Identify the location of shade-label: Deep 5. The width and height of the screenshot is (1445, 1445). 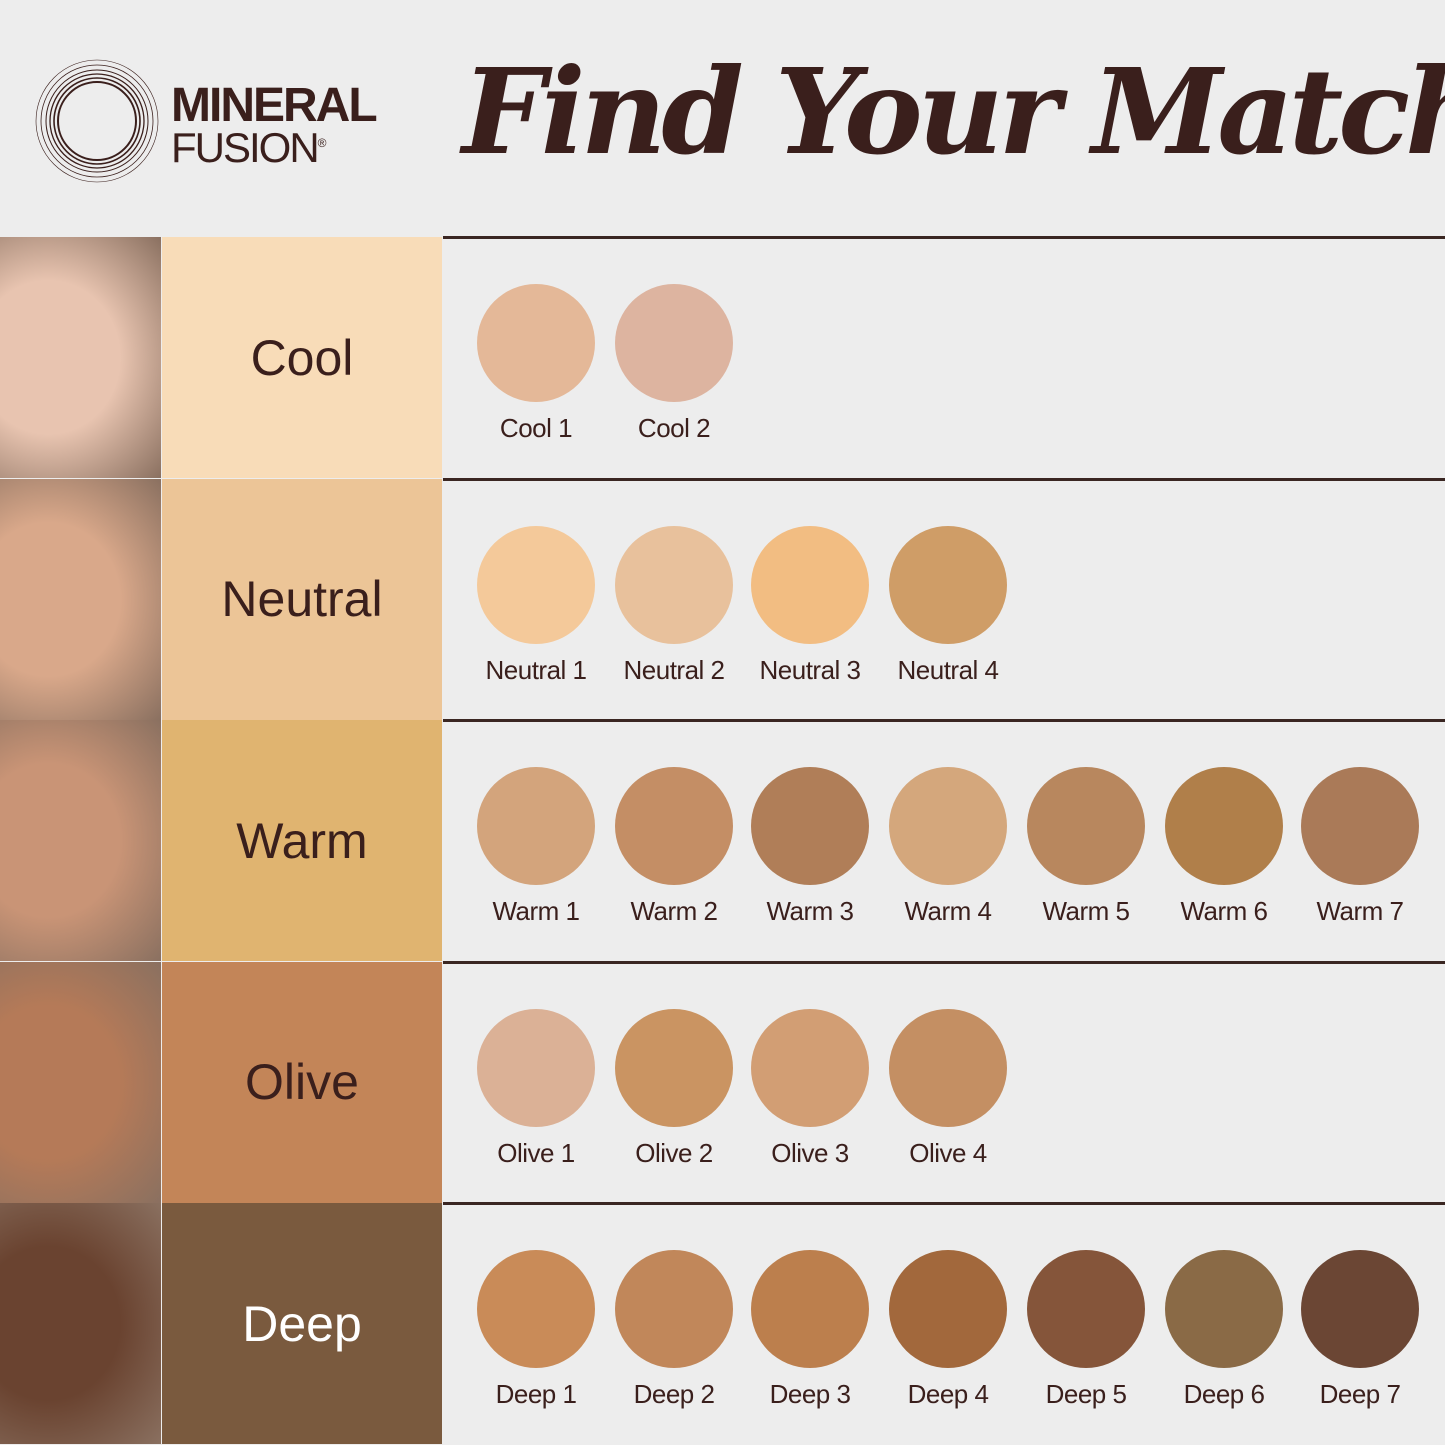
(1086, 1394).